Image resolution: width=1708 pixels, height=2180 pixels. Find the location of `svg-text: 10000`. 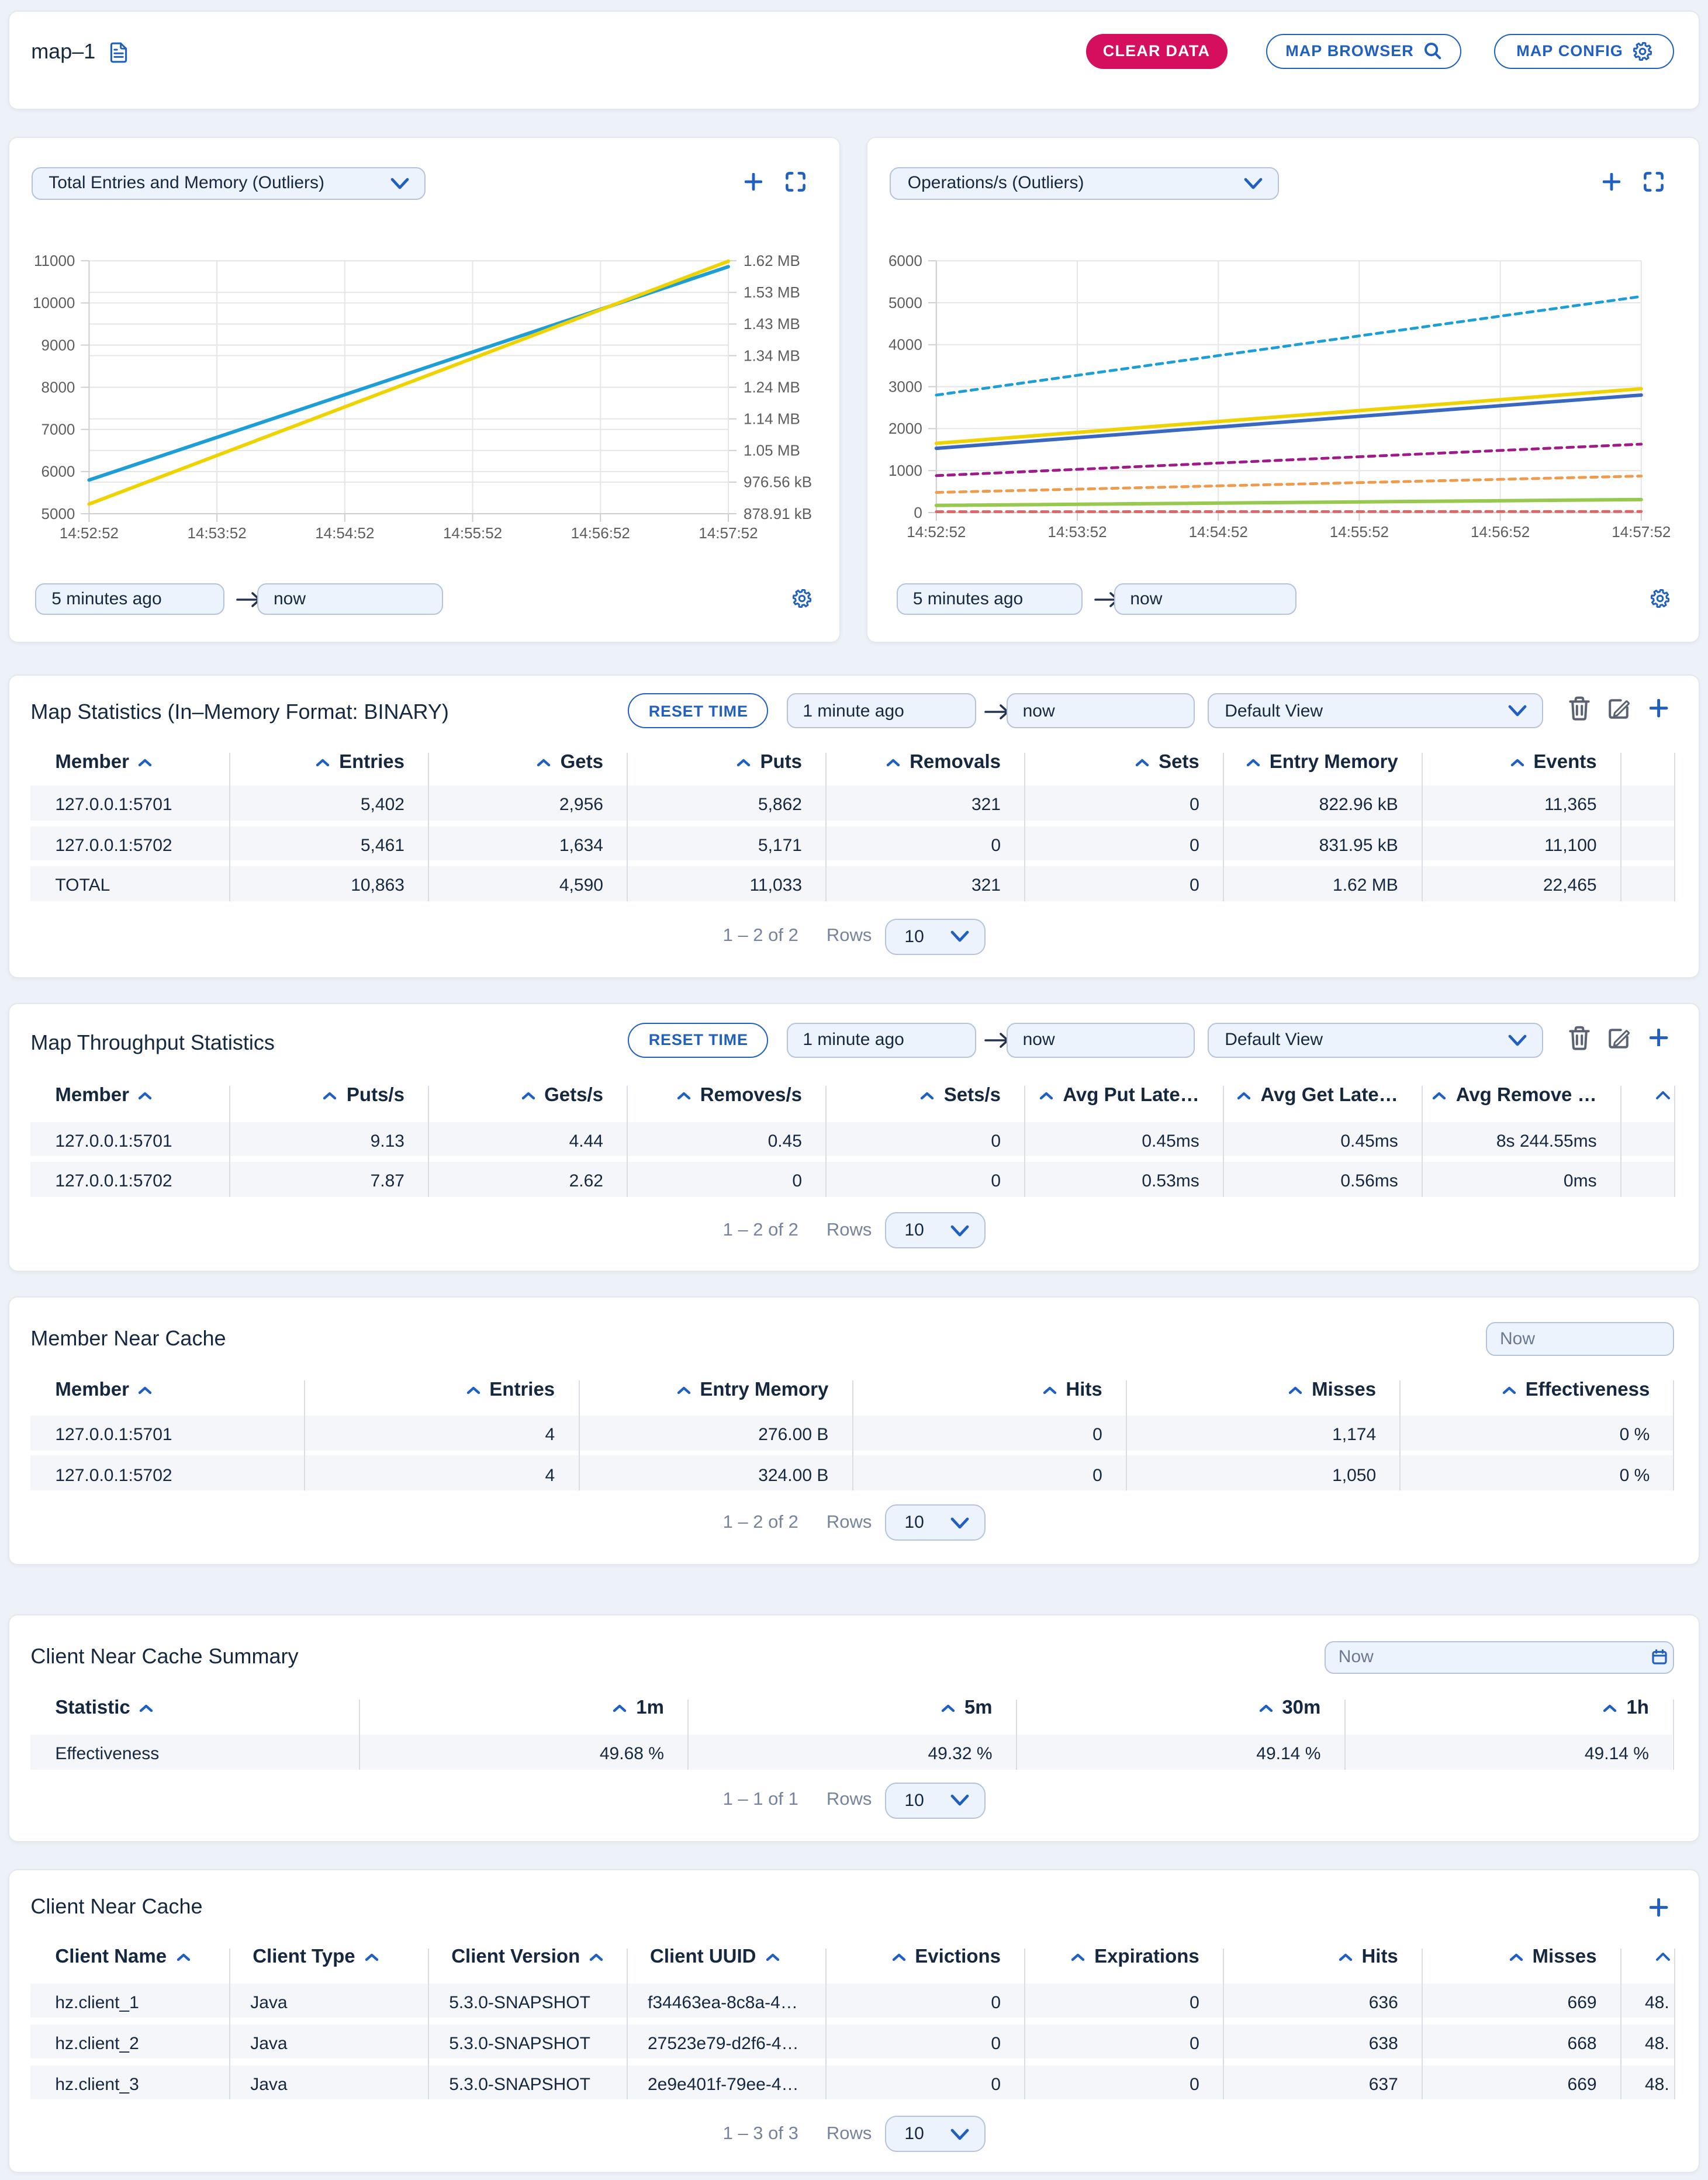

svg-text: 10000 is located at coordinates (54, 303).